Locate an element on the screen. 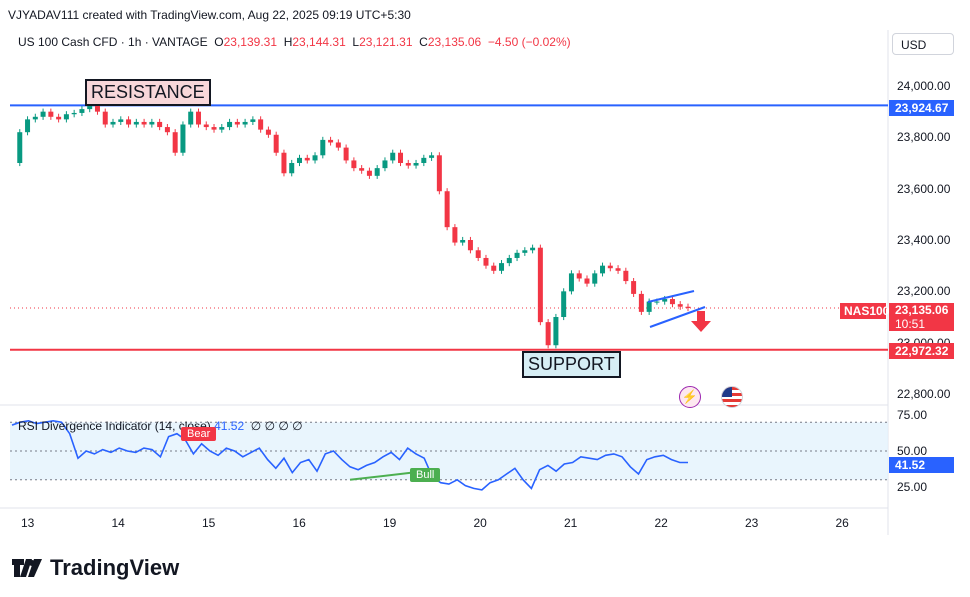 Image resolution: width=970 pixels, height=597 pixels. brand-name: TradingView is located at coordinates (115, 567).